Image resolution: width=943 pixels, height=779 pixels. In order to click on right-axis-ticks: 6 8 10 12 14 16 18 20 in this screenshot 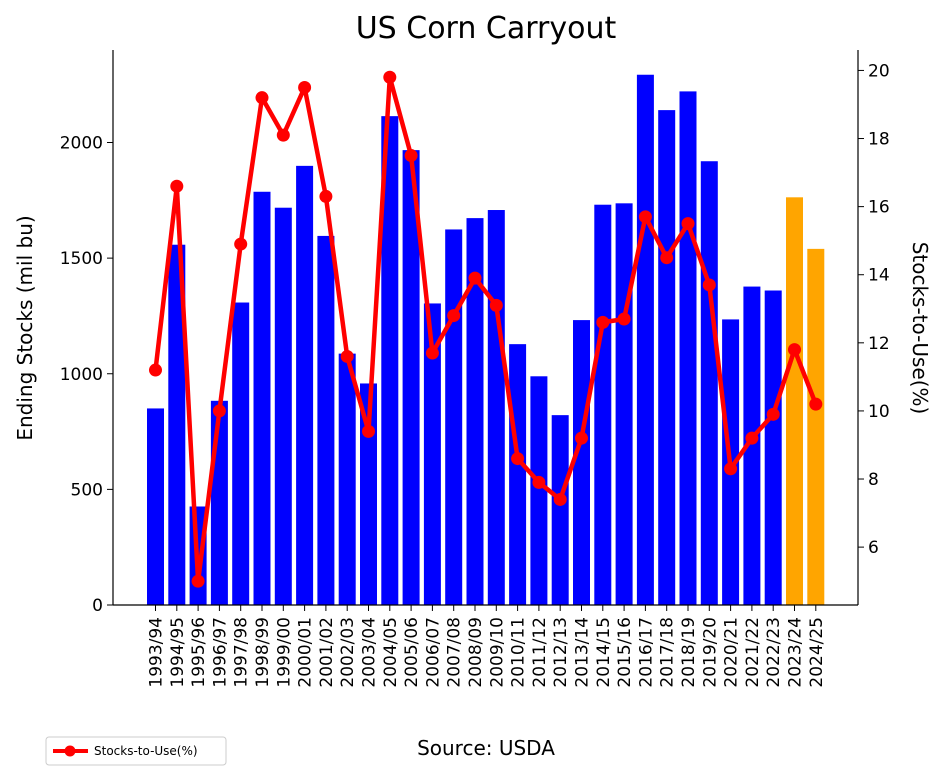, I will do `click(874, 309)`.